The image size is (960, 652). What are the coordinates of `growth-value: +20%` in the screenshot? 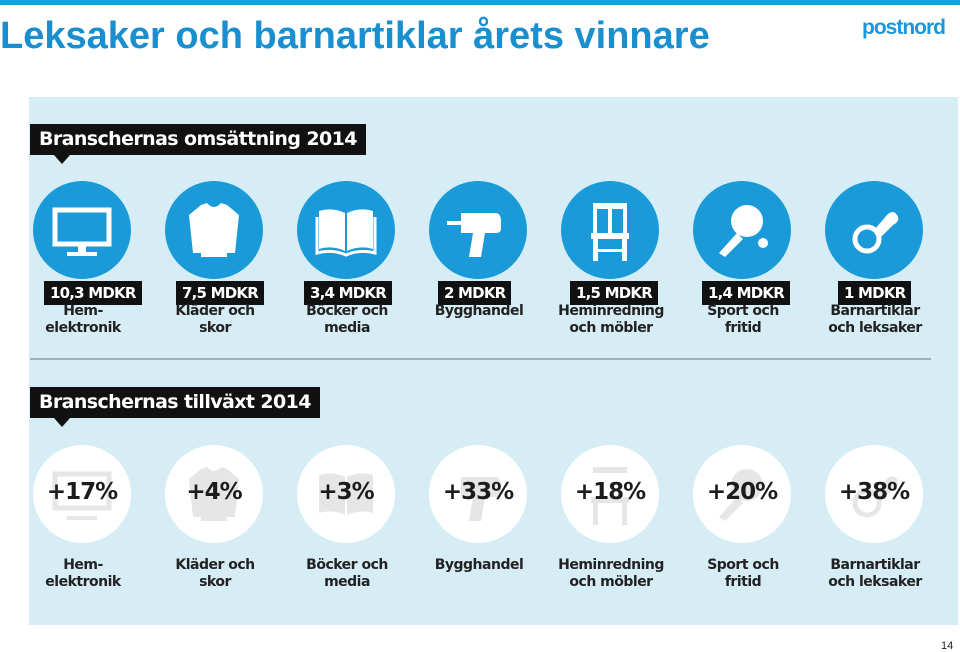 It's located at (742, 492).